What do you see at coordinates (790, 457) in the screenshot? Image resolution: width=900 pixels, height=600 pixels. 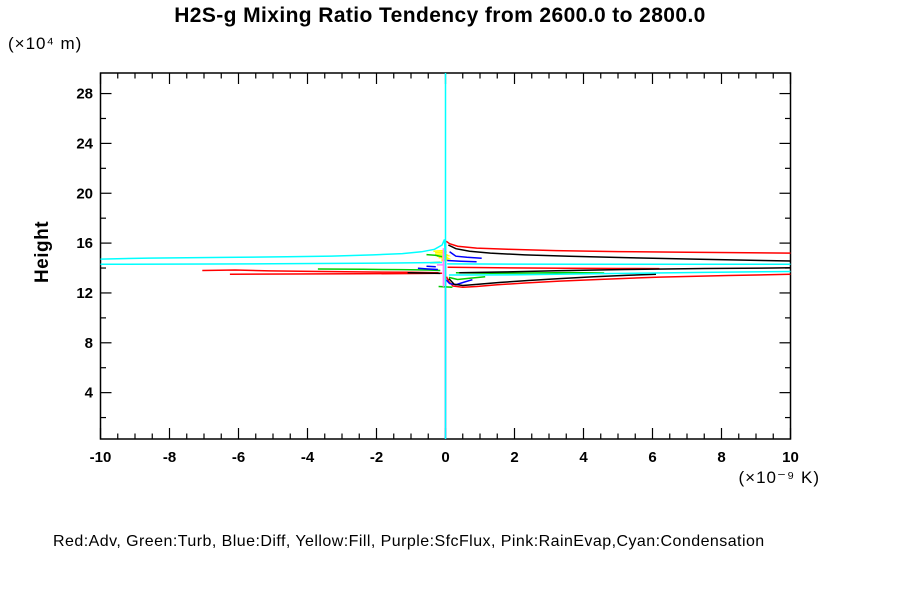 I see `x-tick-label: 10` at bounding box center [790, 457].